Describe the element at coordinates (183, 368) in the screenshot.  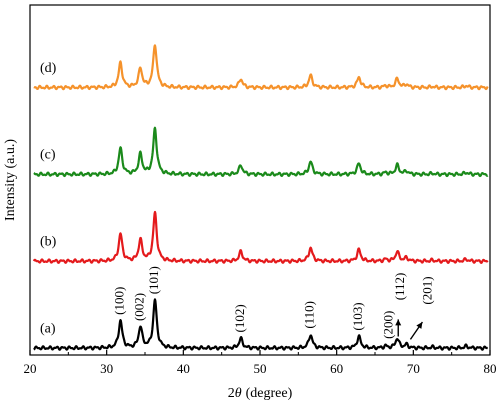
I see `x-tick-label-40: 40` at that location.